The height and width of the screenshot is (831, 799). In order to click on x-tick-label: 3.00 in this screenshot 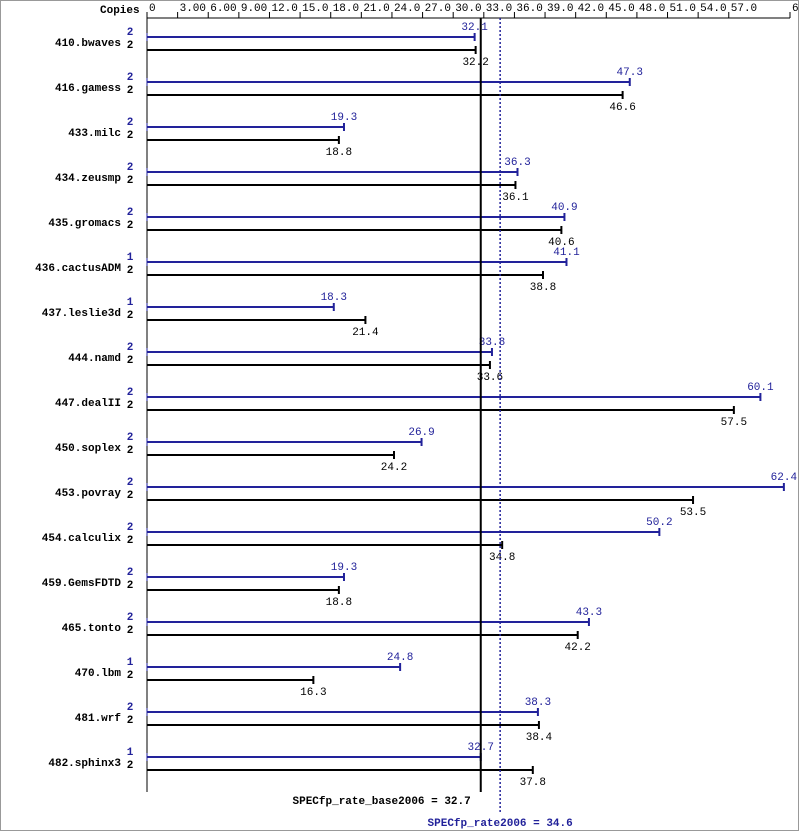, I will do `click(193, 9)`.